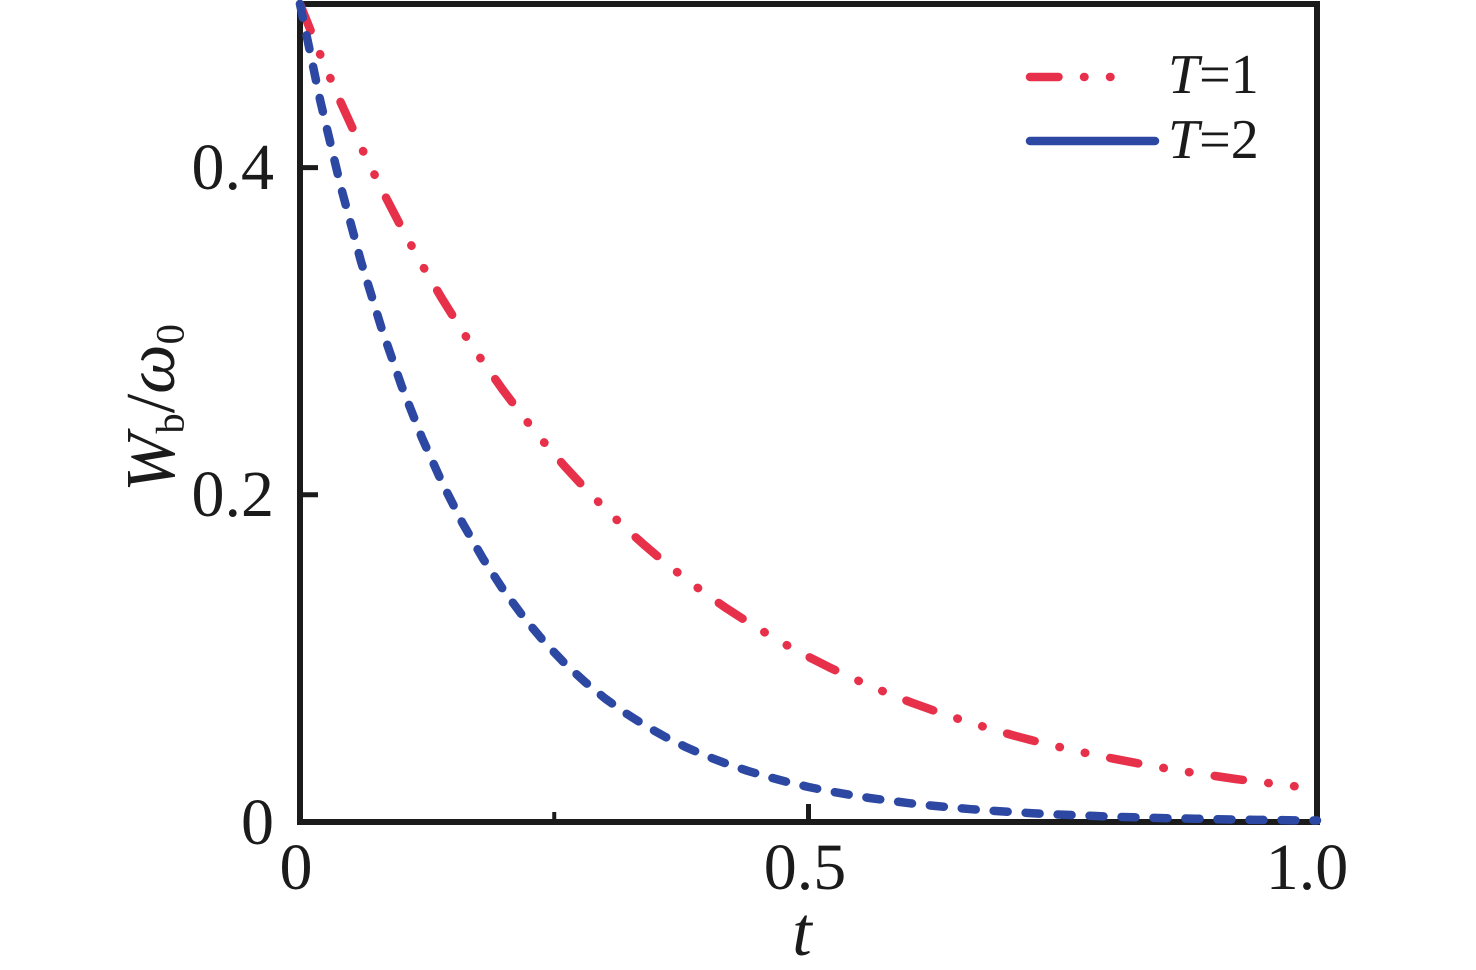 The width and height of the screenshot is (1476, 970). Describe the element at coordinates (296, 867) in the screenshot. I see `x-tick-label-0: 0` at that location.